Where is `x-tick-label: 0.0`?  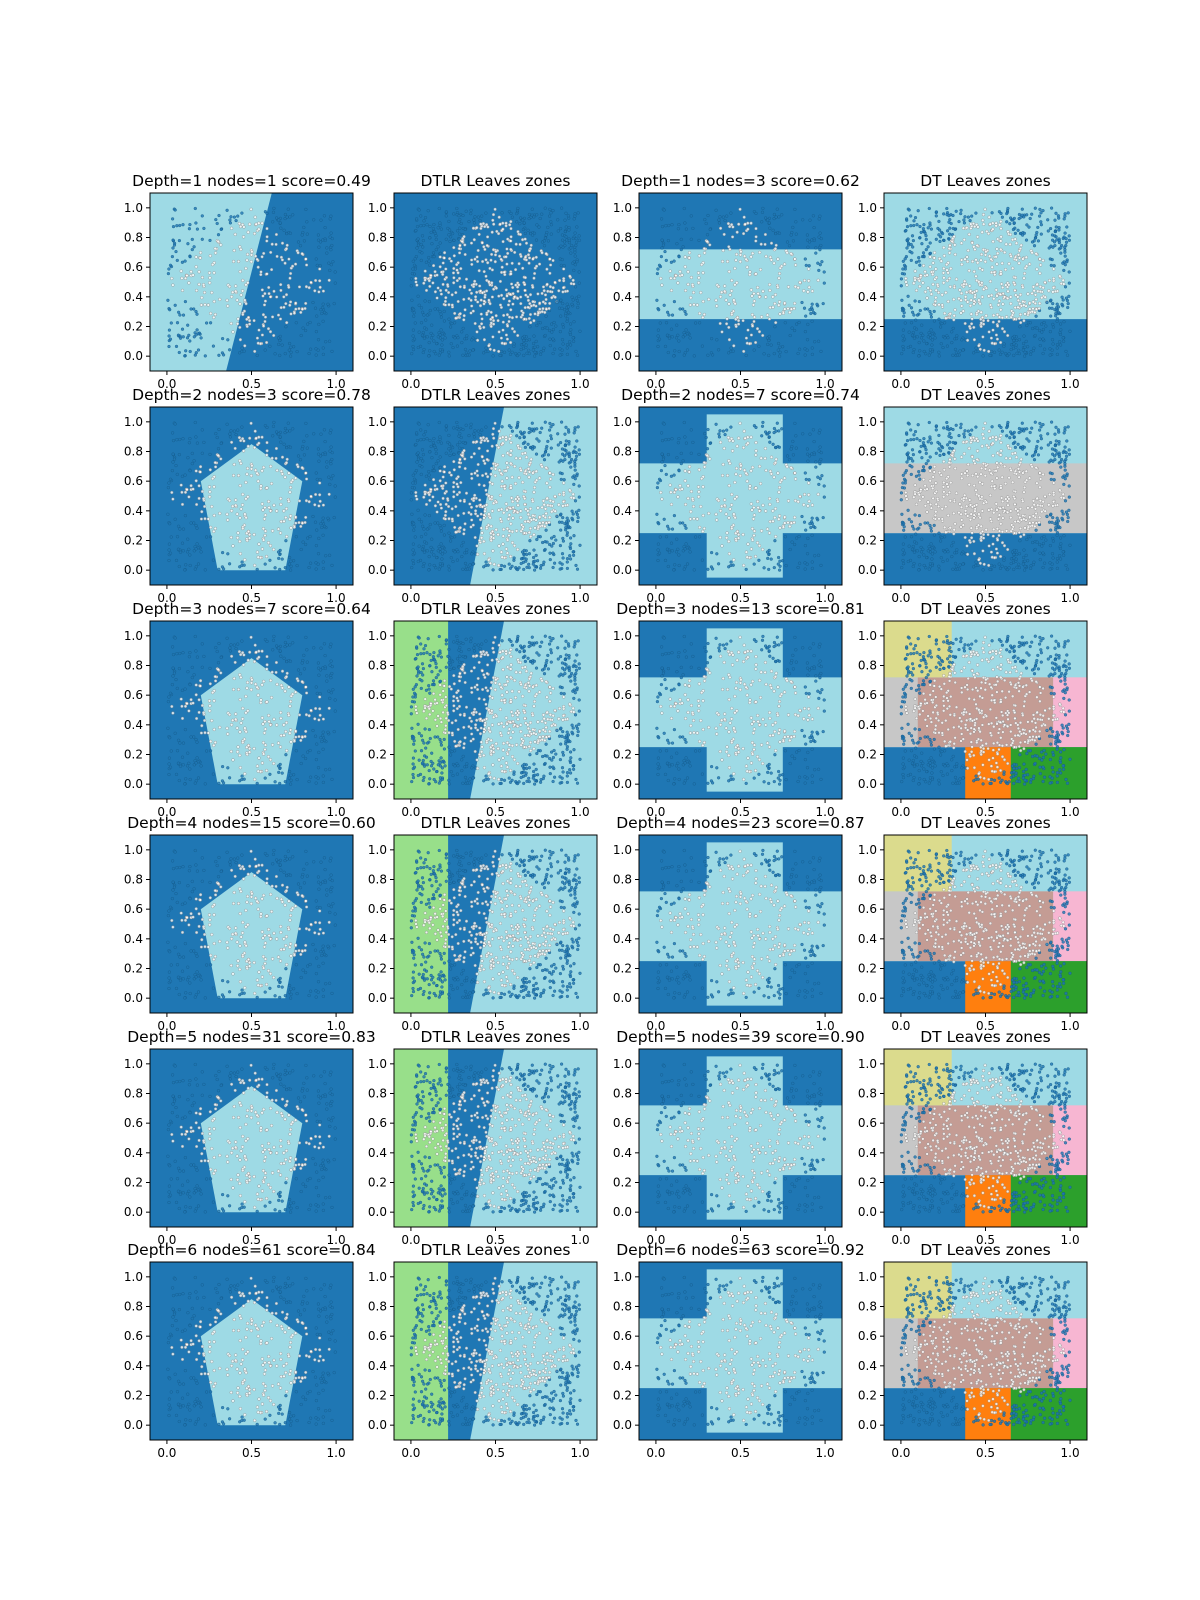
x-tick-label: 0.0 is located at coordinates (410, 598).